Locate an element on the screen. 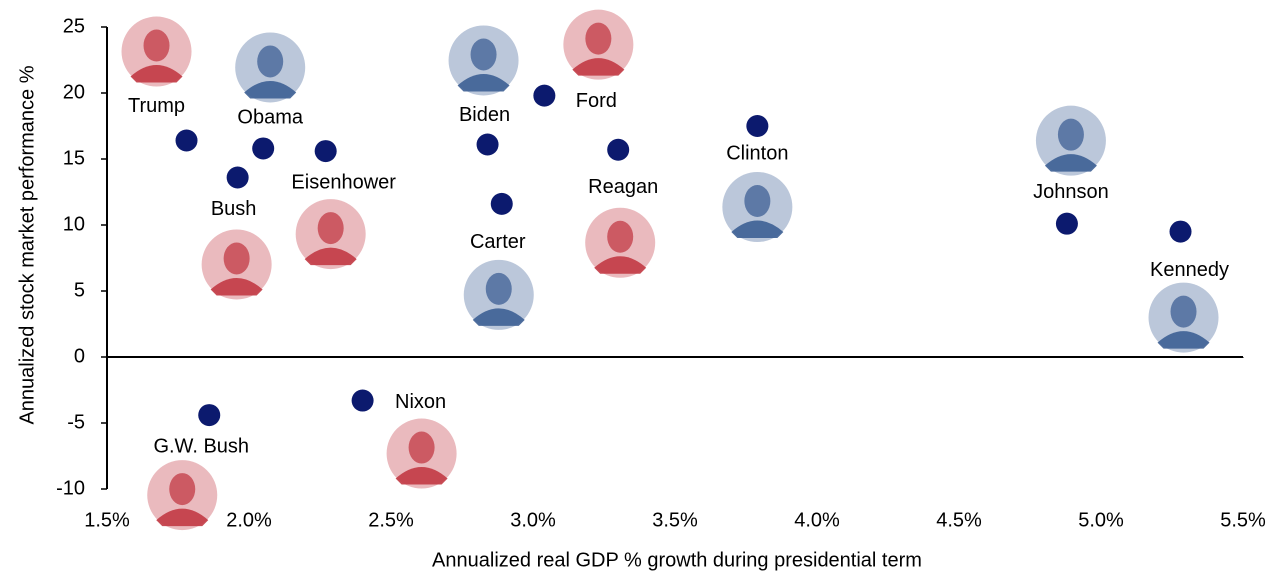  y-tick-label: 5 is located at coordinates (79, 290).